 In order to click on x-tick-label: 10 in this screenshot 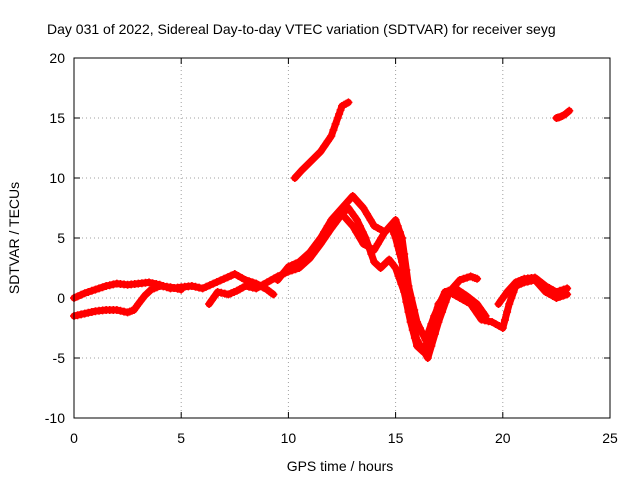, I will do `click(289, 438)`.